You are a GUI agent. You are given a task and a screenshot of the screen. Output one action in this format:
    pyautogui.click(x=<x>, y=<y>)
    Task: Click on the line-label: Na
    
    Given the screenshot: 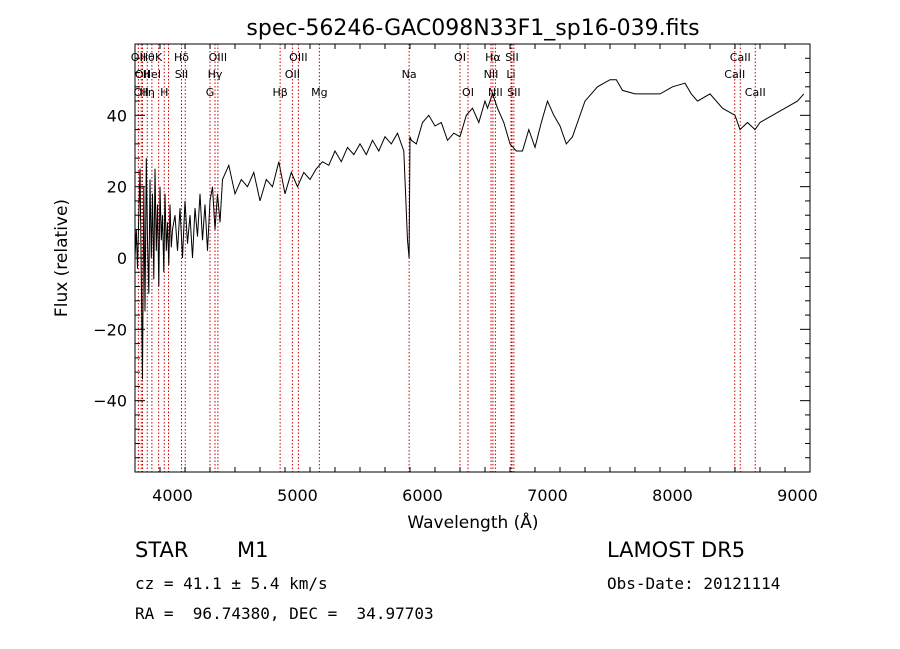 What is the action you would take?
    pyautogui.click(x=409, y=74)
    